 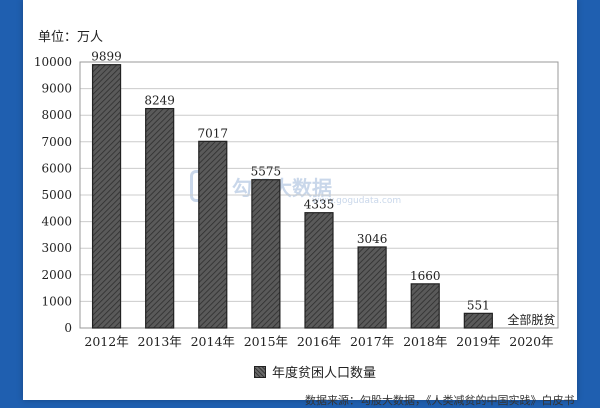 What do you see at coordinates (478, 305) in the screenshot?
I see `data-label: 551` at bounding box center [478, 305].